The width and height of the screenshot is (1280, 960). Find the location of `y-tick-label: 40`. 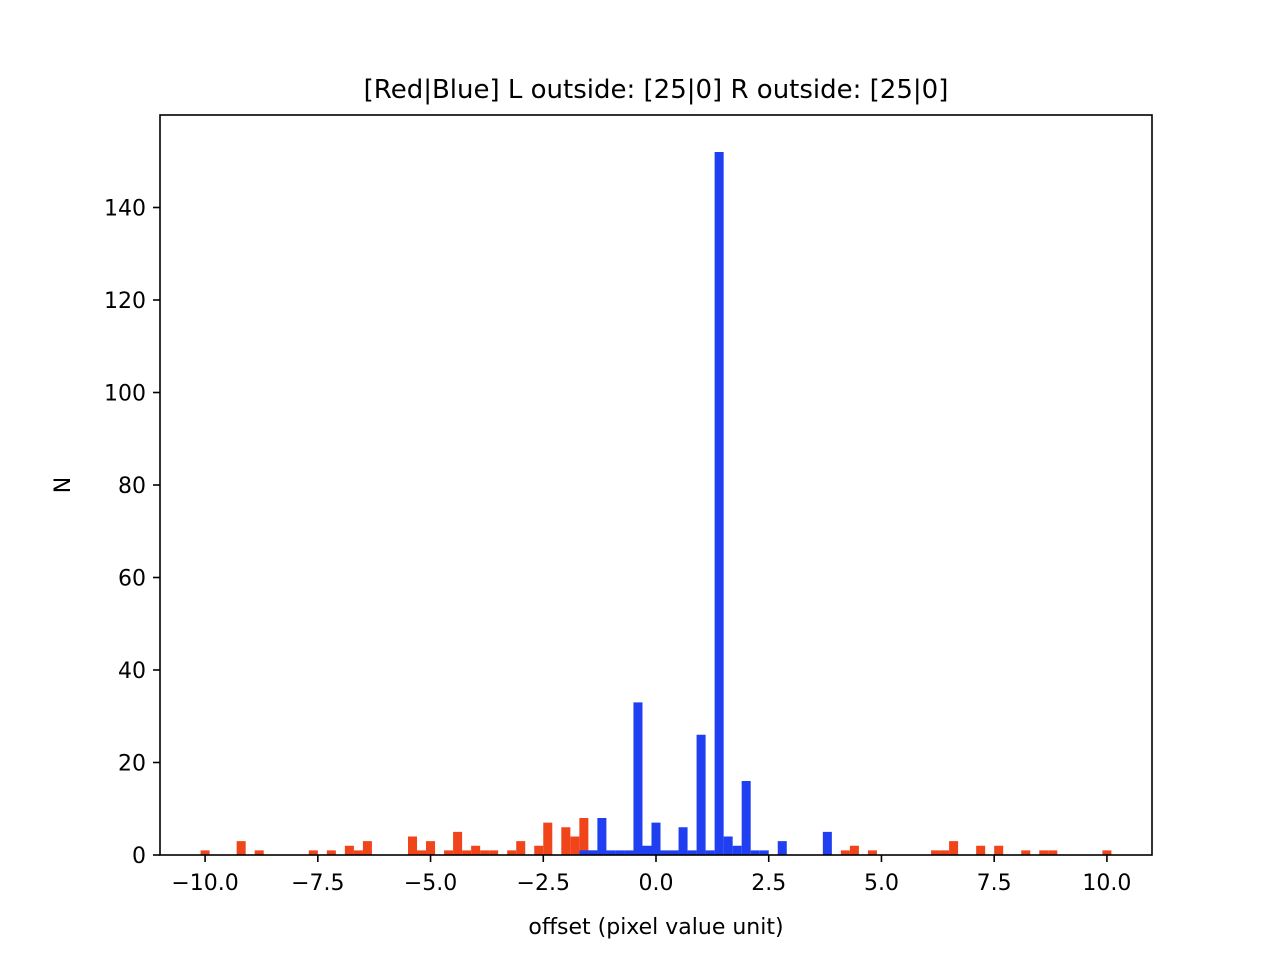

y-tick-label: 40 is located at coordinates (132, 671).